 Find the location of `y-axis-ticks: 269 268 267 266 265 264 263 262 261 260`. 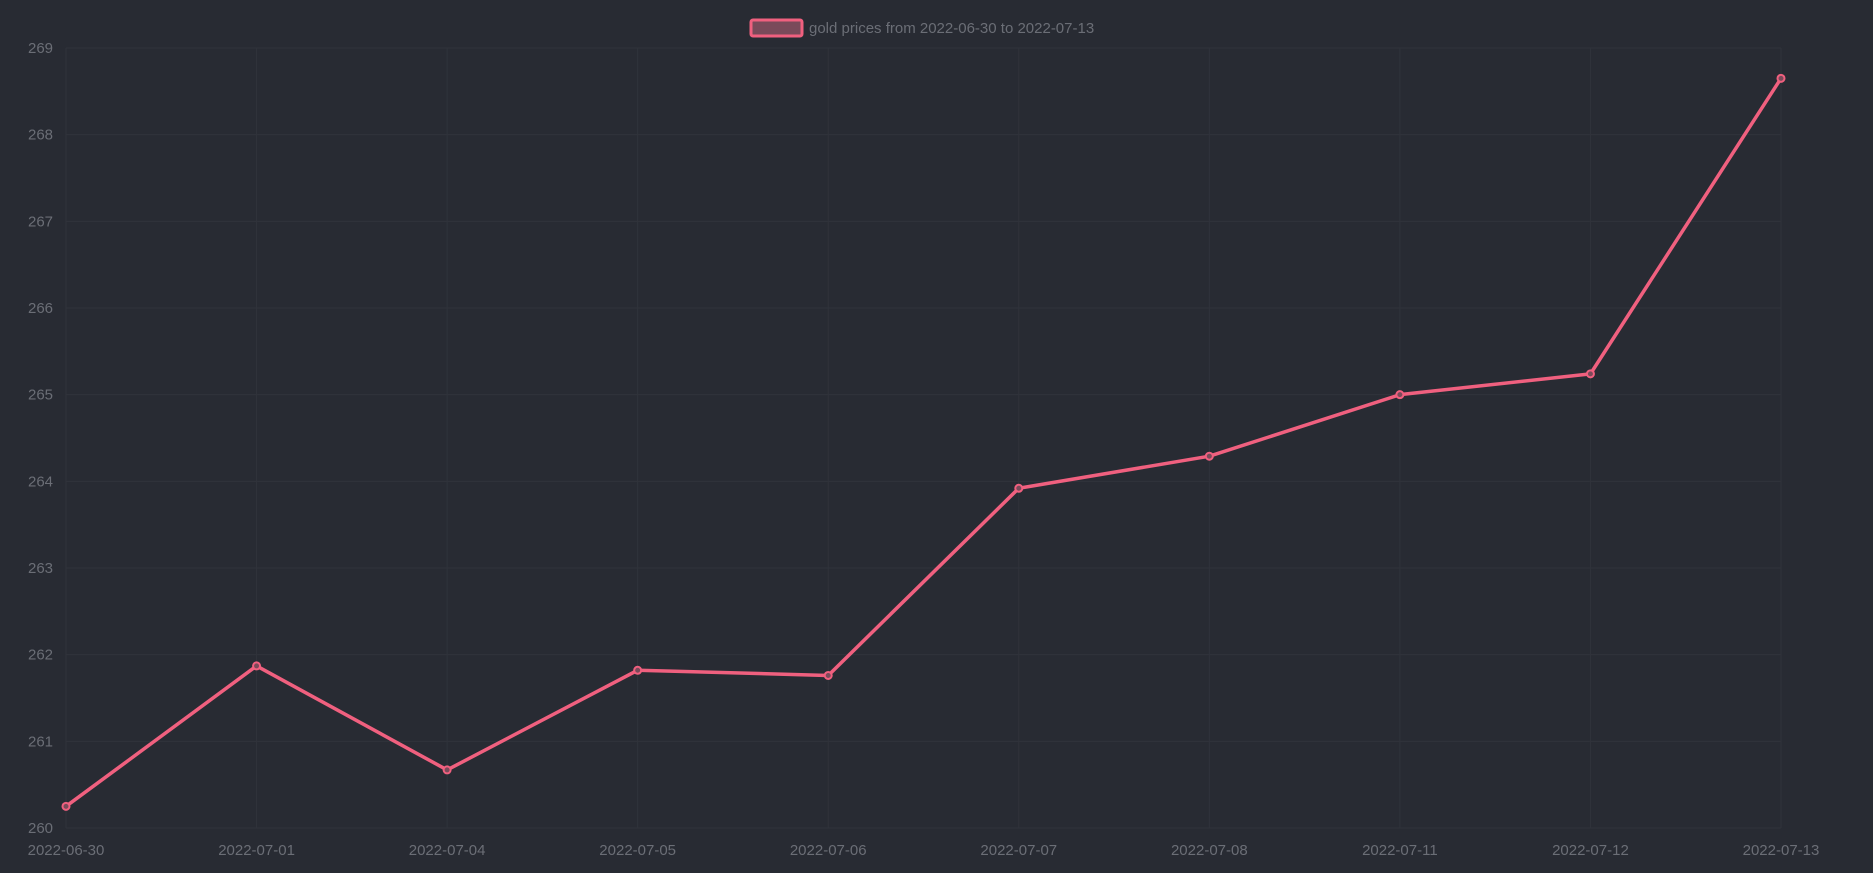

y-axis-ticks: 269 268 267 266 265 264 263 262 261 260 is located at coordinates (40, 438).